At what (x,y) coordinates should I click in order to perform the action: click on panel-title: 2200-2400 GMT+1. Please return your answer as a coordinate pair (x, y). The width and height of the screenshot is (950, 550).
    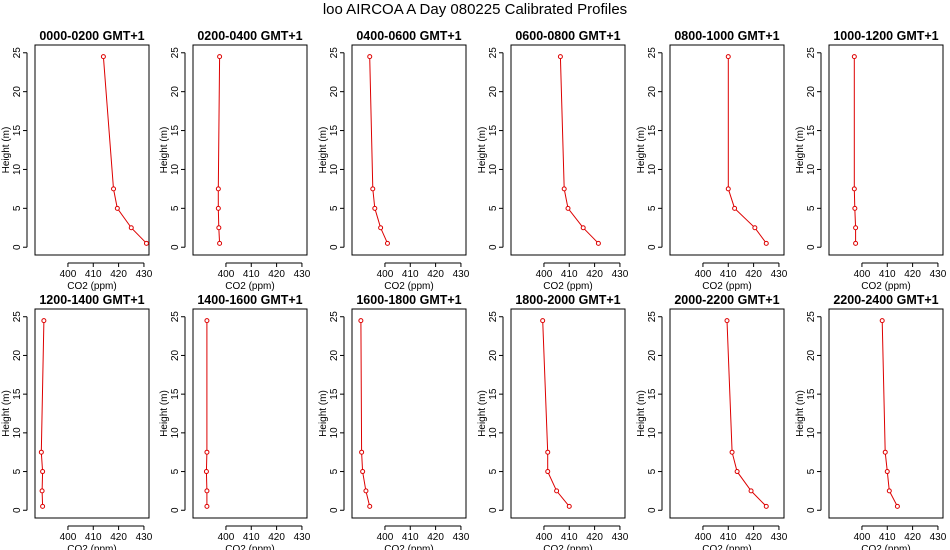
    Looking at the image, I should click on (885, 300).